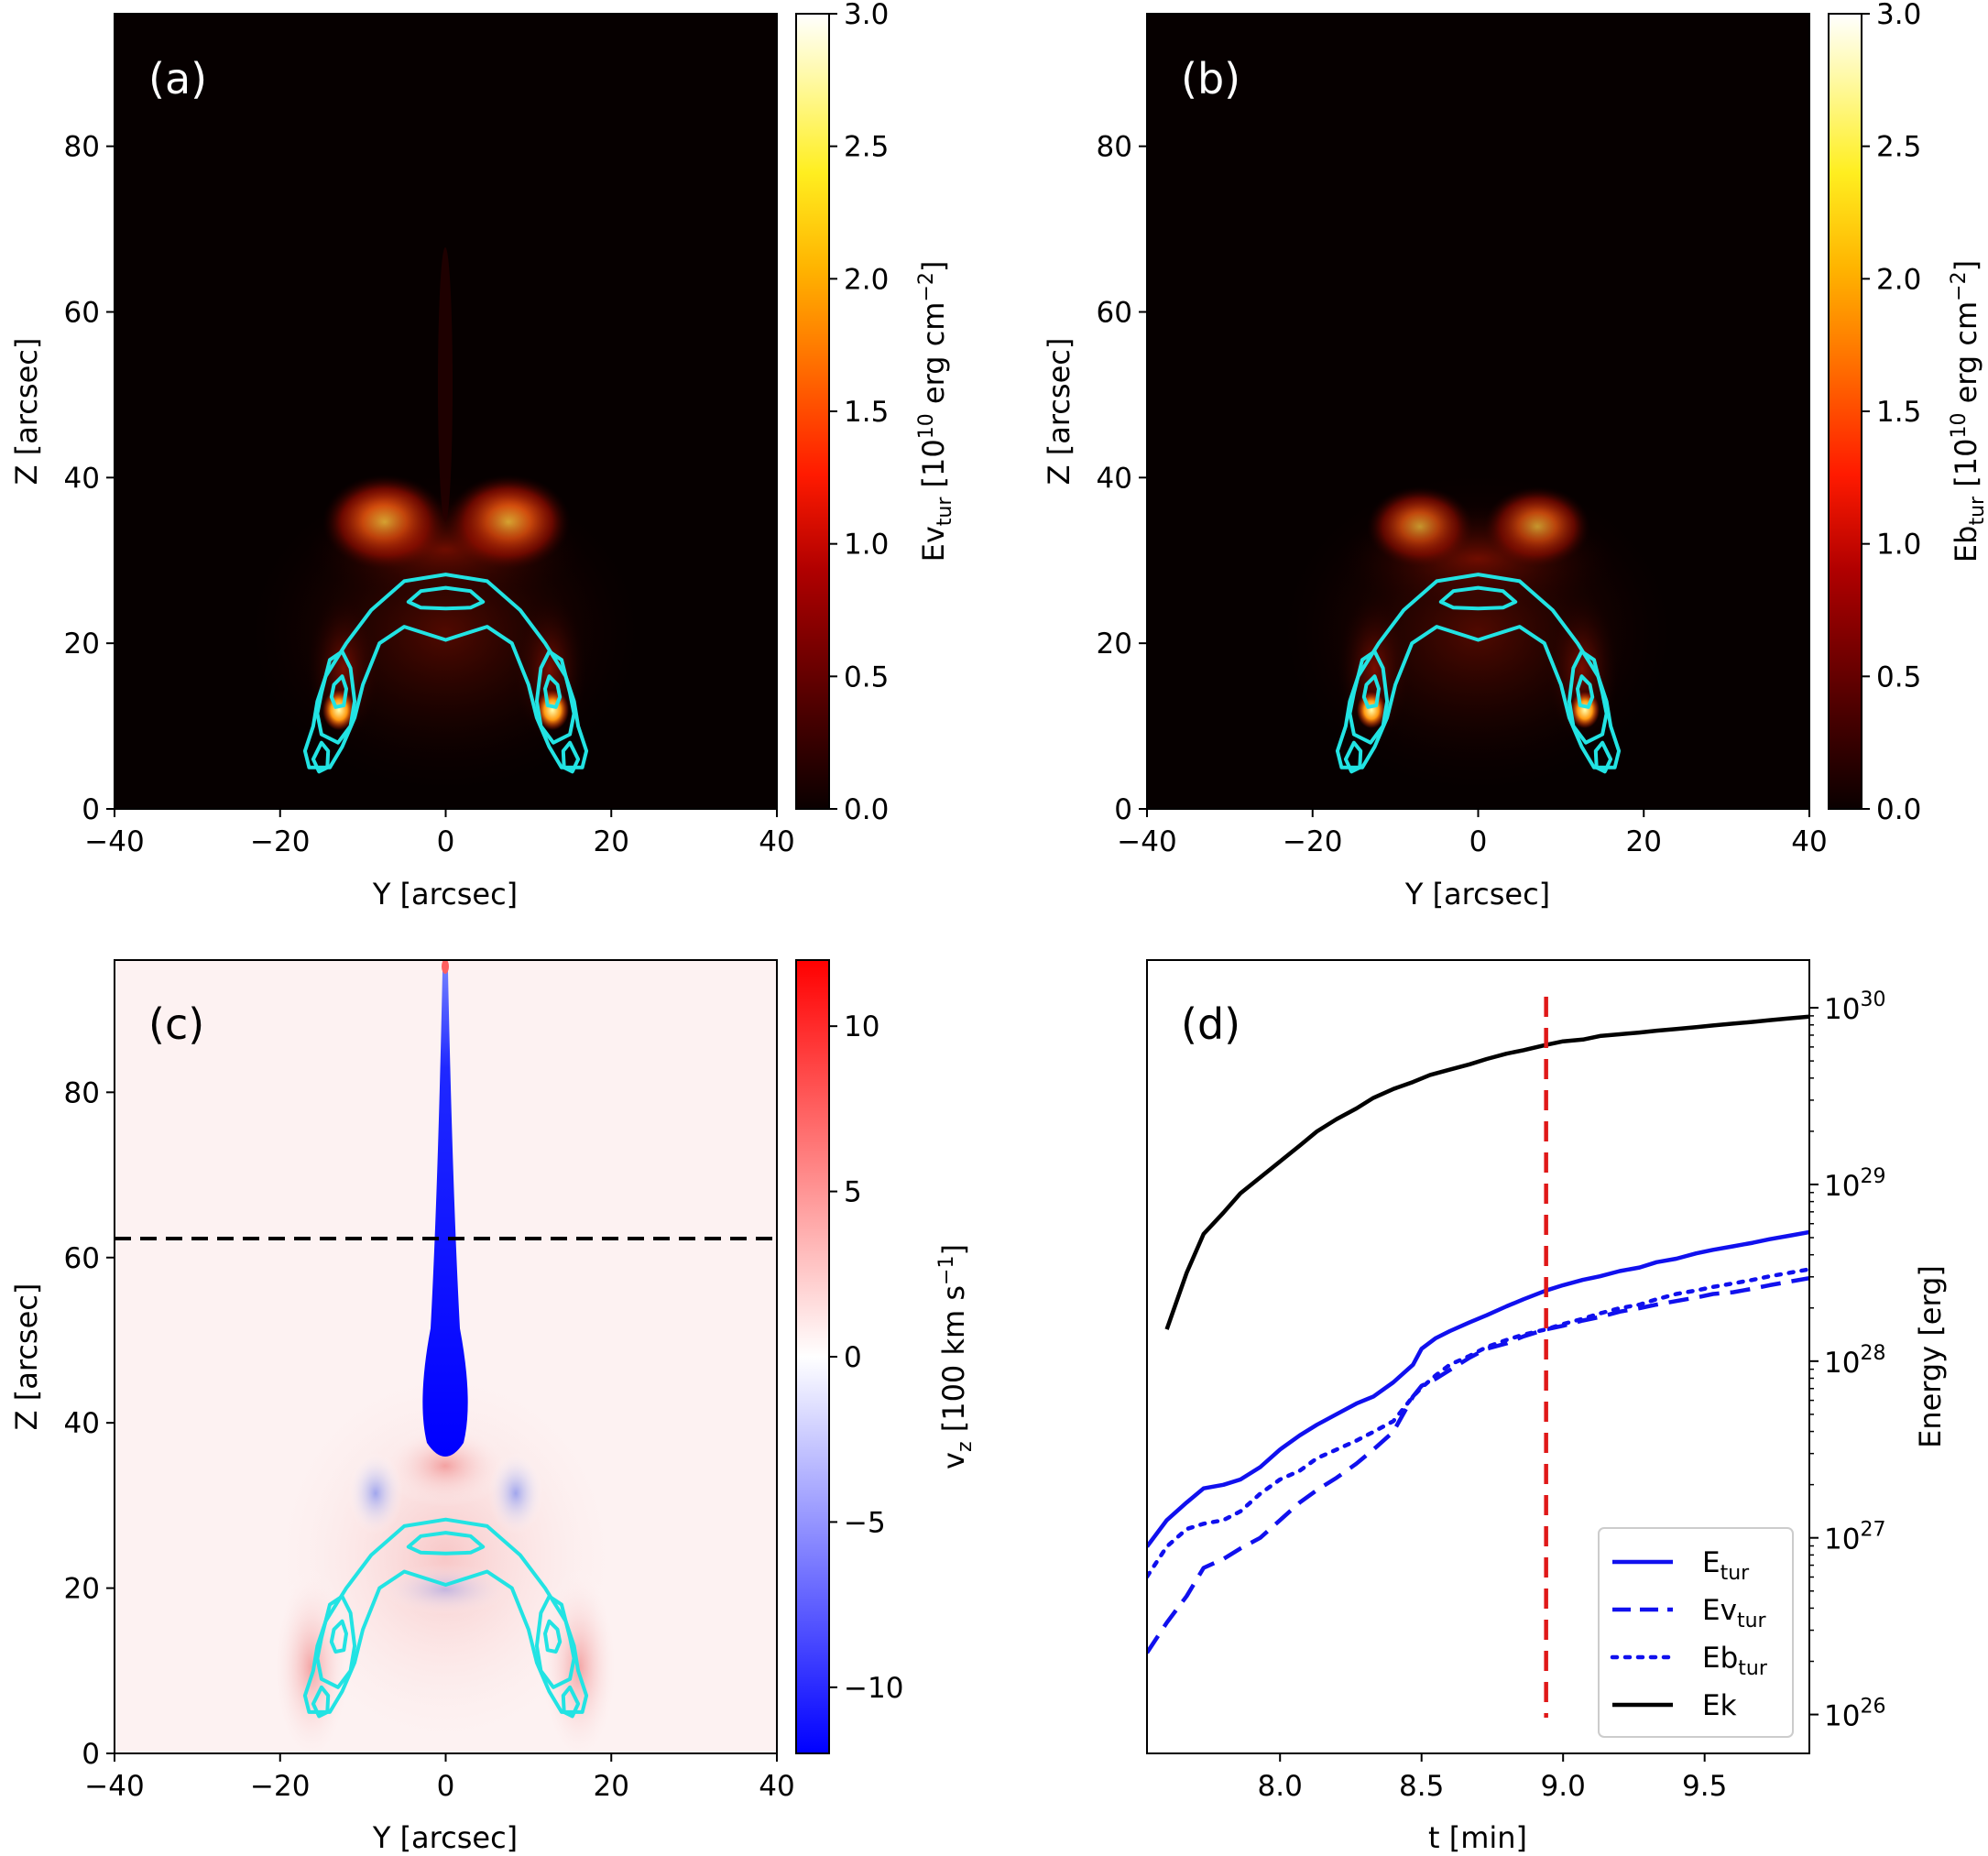  I want to click on energy-curves, so click(1478, 1357).